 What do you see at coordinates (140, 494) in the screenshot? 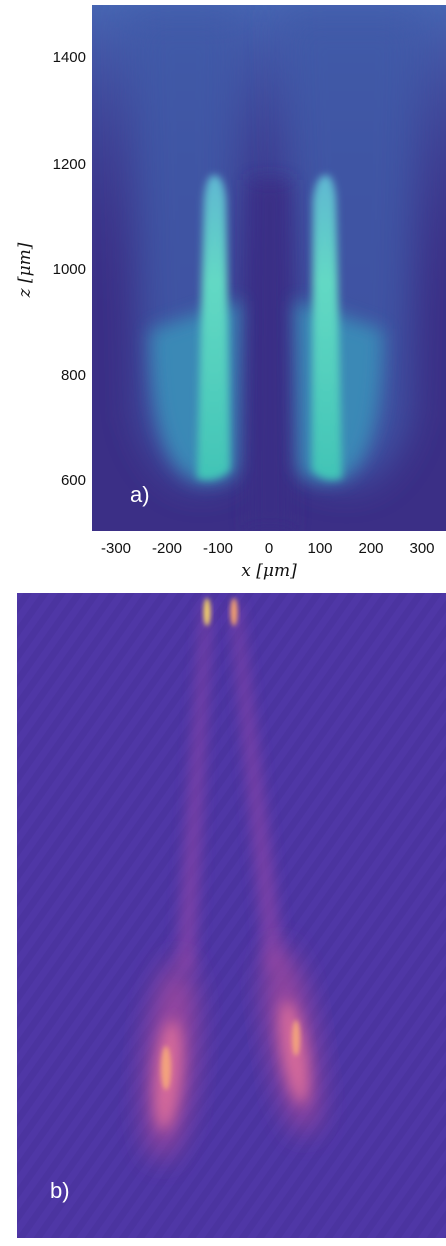
I see `panel-a-label: a)` at bounding box center [140, 494].